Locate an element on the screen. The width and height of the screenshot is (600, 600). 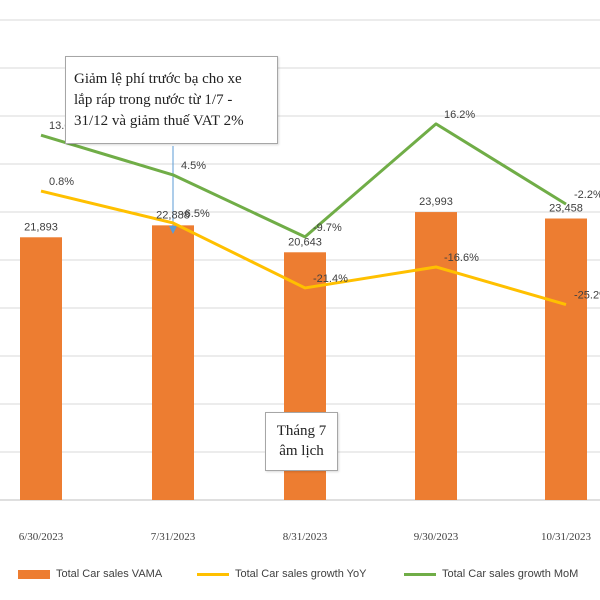
annotation-line: lắp ráp trong nước từ 1/7 - is located at coordinates (153, 100).